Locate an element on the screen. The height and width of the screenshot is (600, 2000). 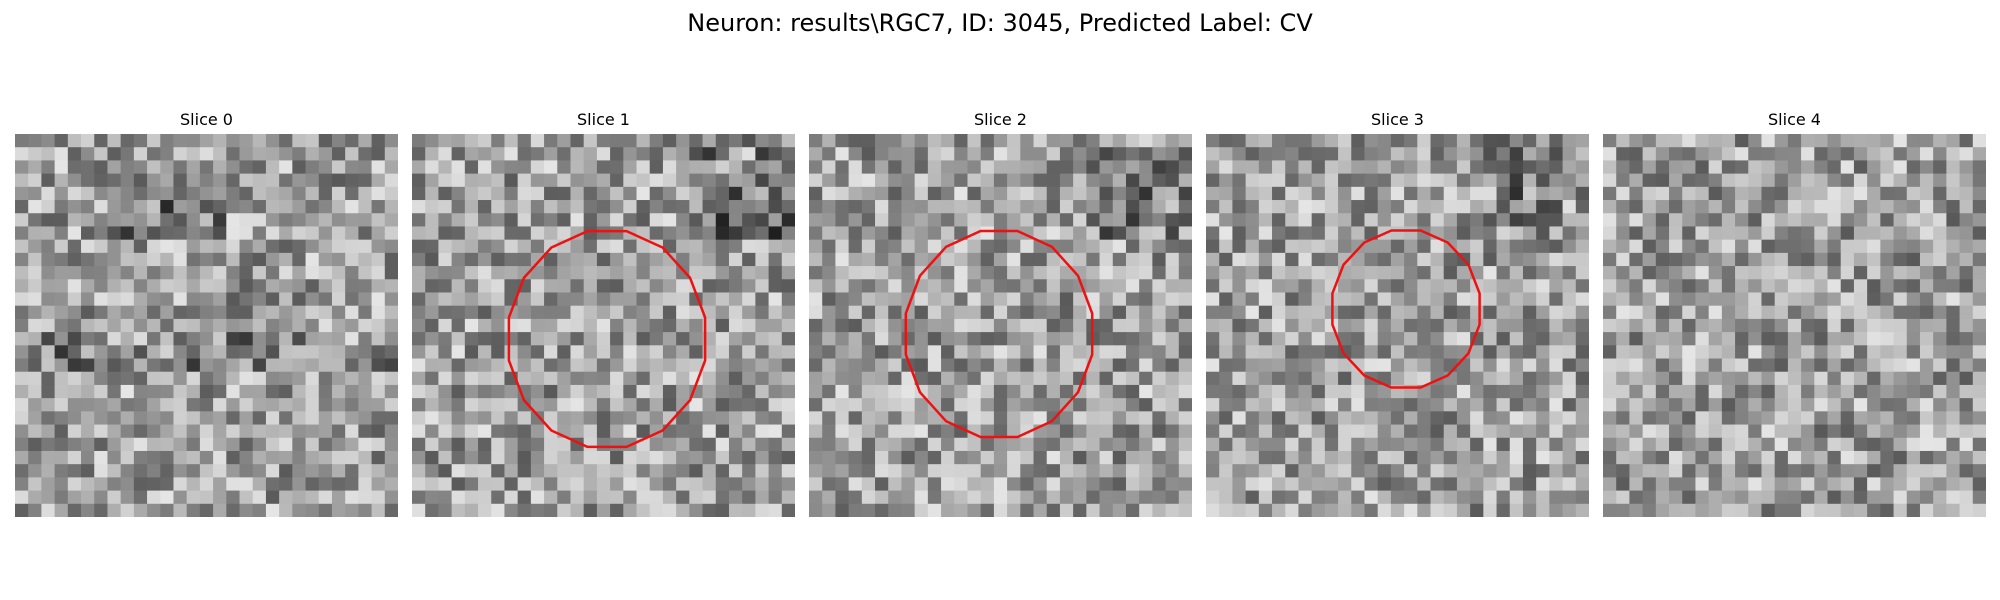
slice-title: Slice 2 is located at coordinates (1000, 119).